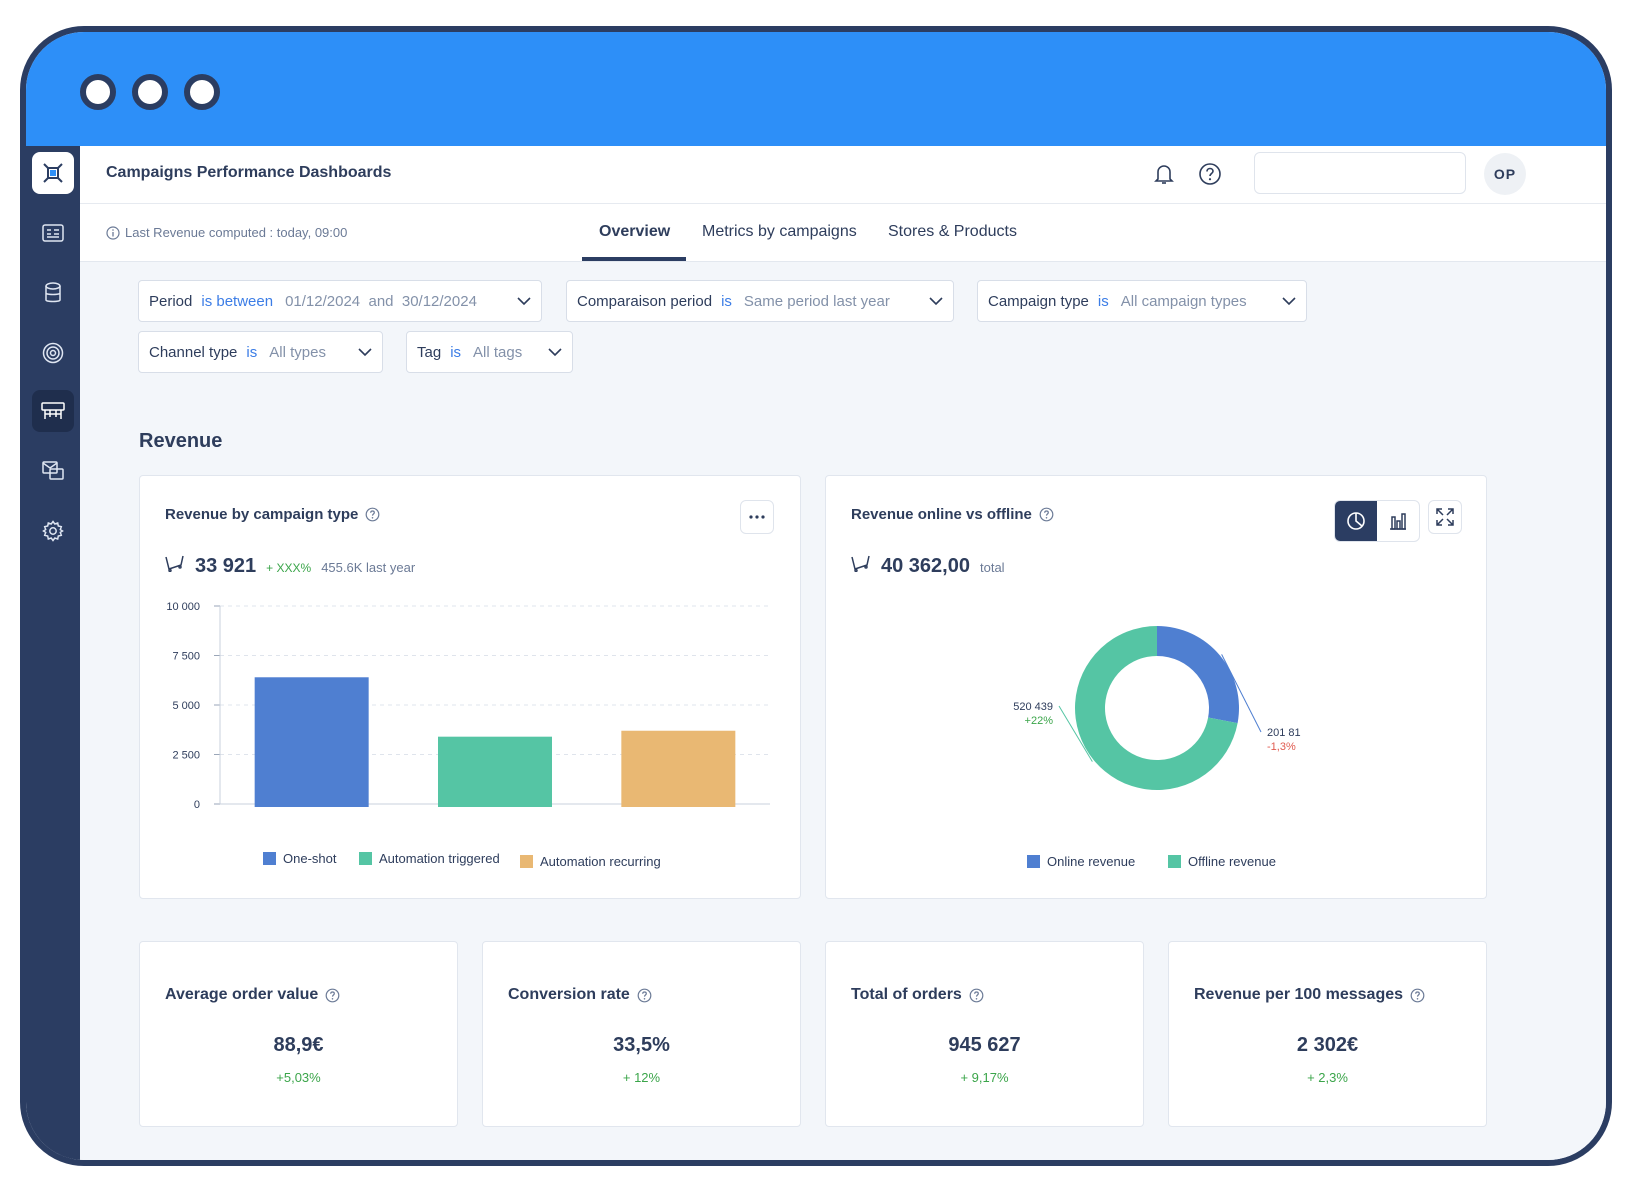 The width and height of the screenshot is (1629, 1182). I want to click on tab-stores-products: Stores & Products, so click(952, 231).